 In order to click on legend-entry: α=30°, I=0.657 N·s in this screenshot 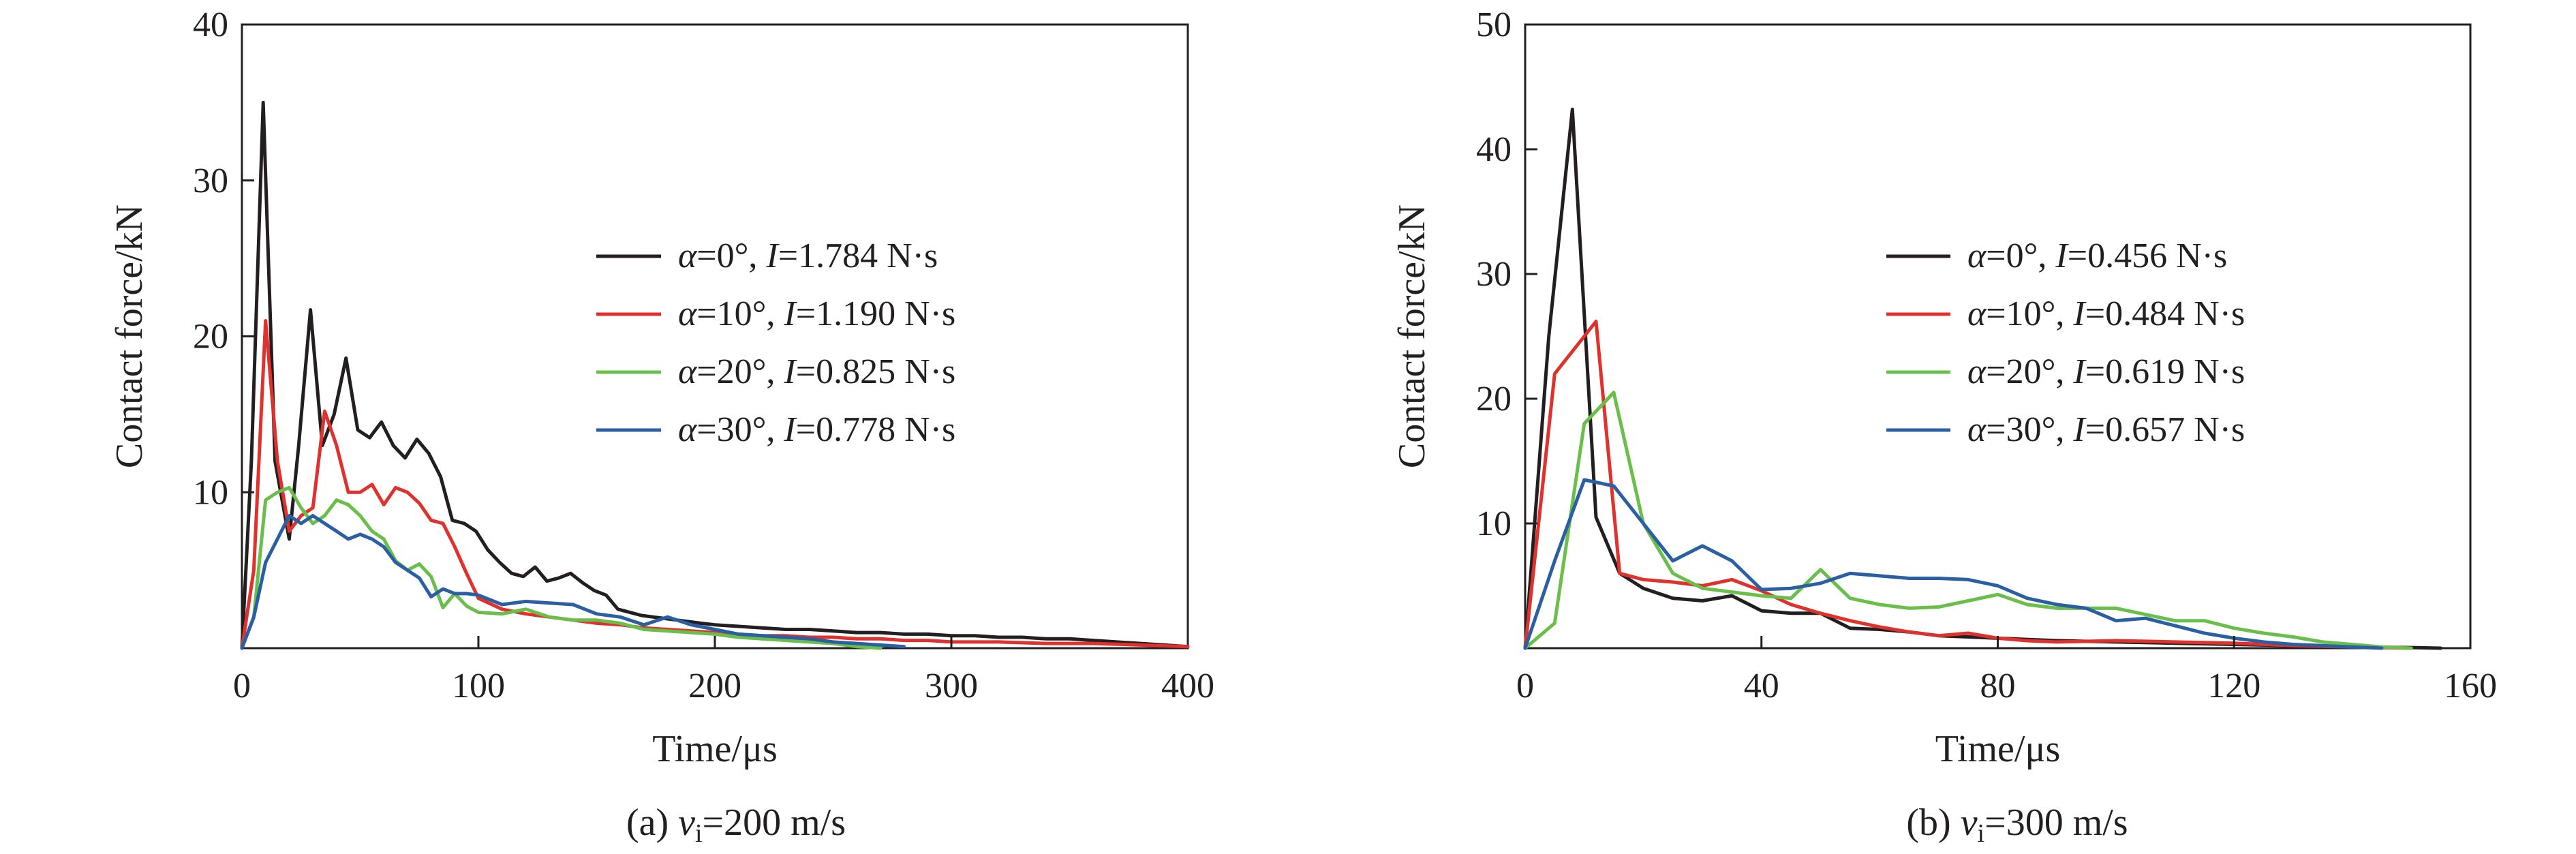, I will do `click(2106, 429)`.